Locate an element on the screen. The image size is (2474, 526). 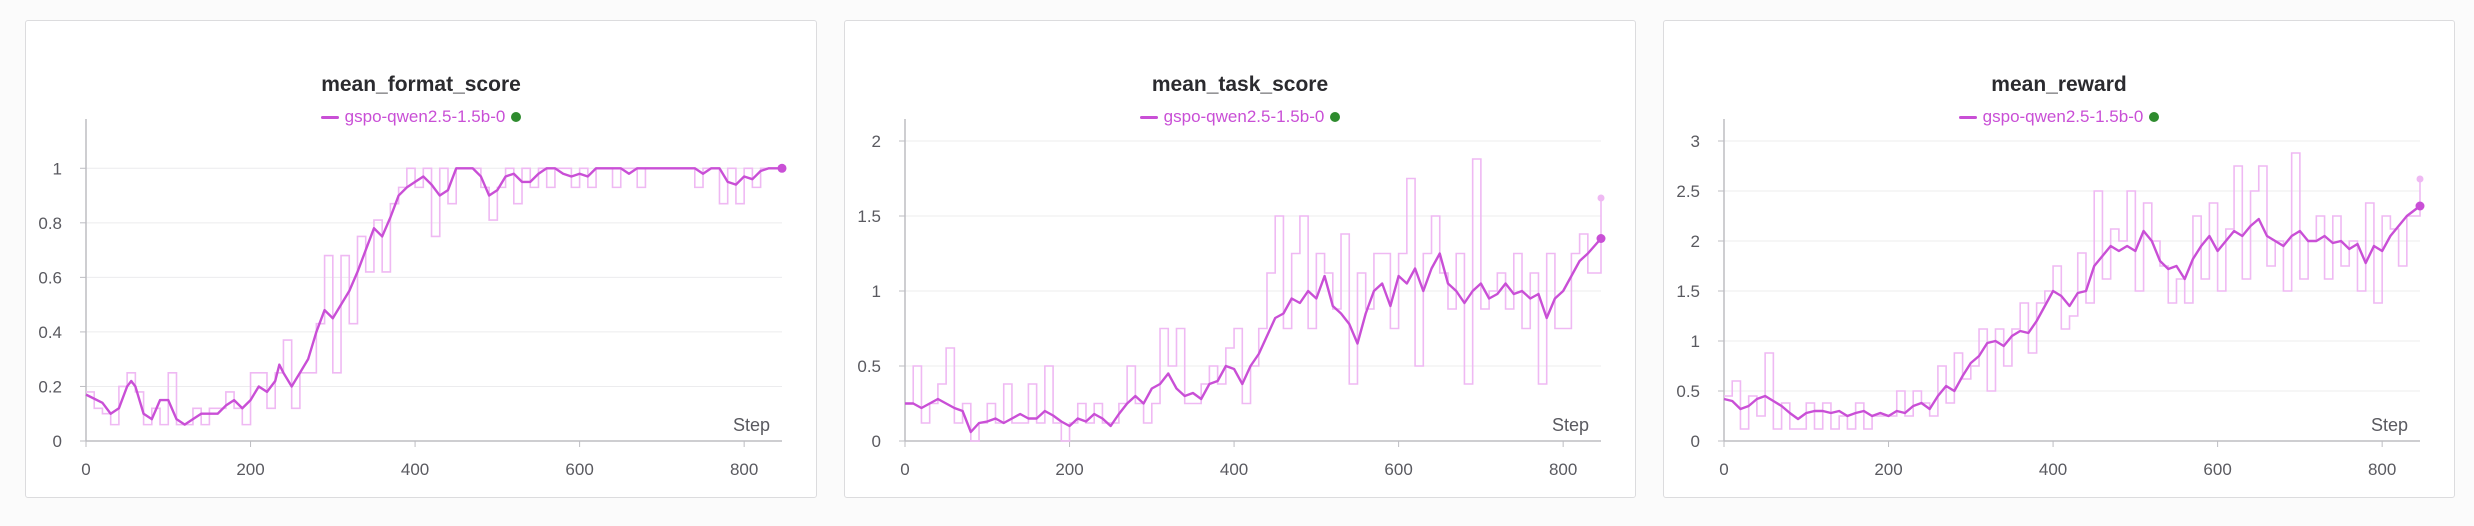
chart-title: mean_reward is located at coordinates (2059, 84).